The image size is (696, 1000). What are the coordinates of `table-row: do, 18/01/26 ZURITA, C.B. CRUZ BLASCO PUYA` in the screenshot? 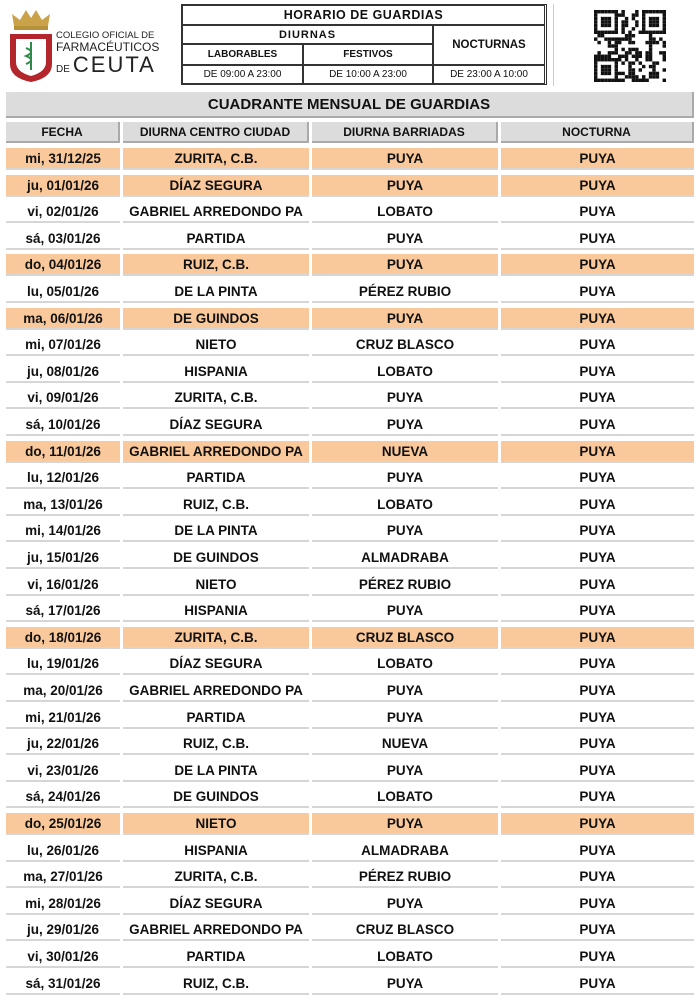 It's located at (350, 638).